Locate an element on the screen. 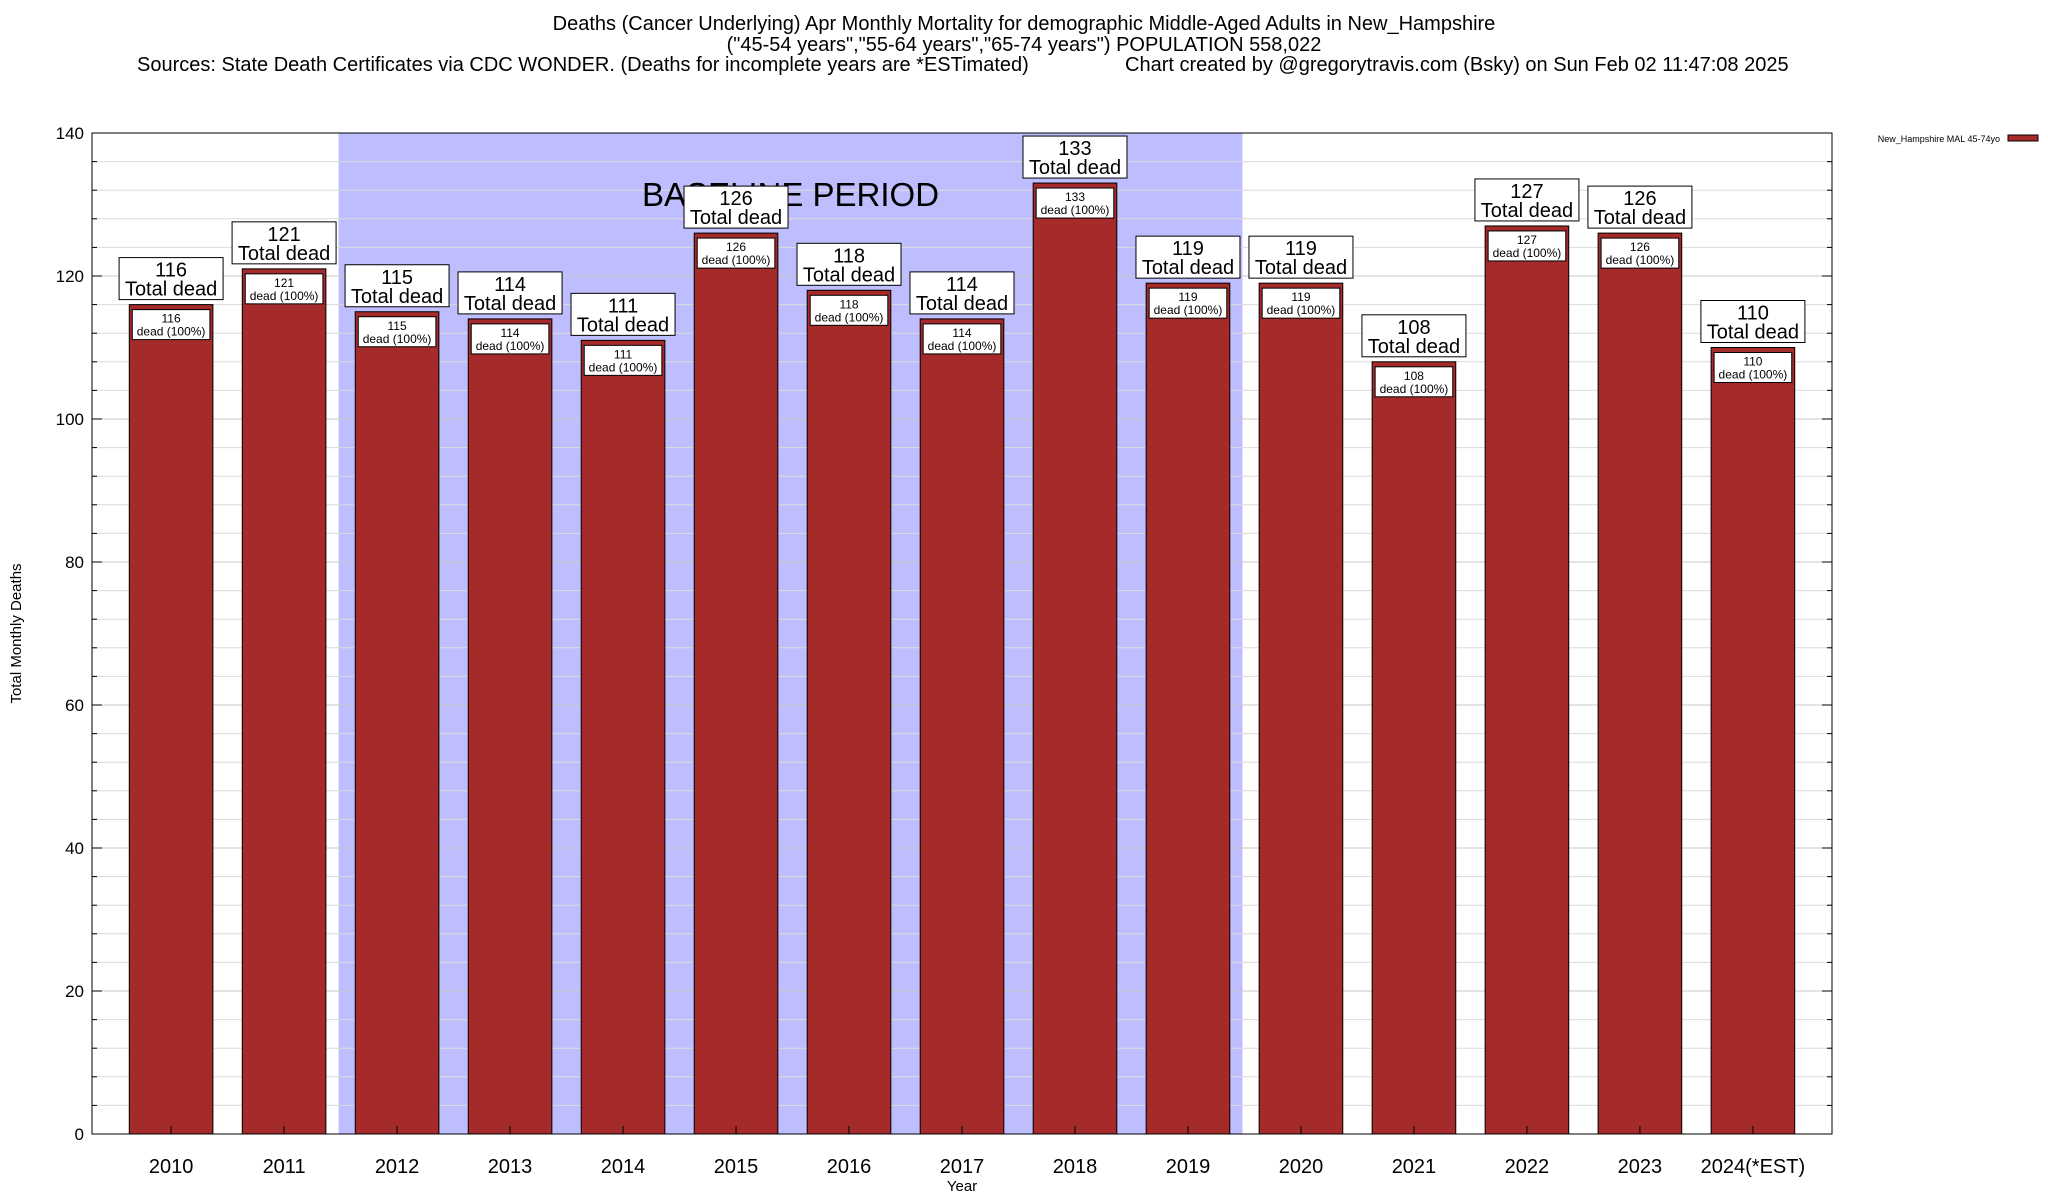 This screenshot has height=1200, width=2048. total-label-value: 127 is located at coordinates (1526, 192).